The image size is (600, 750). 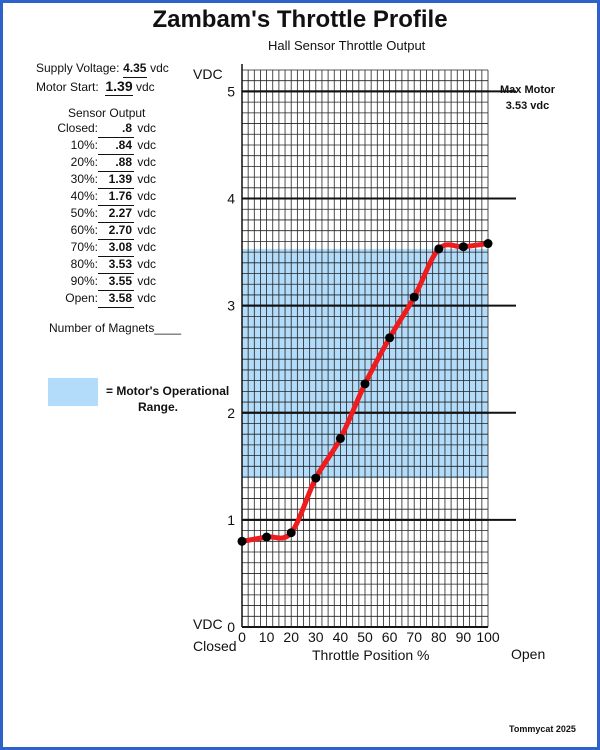 What do you see at coordinates (542, 729) in the screenshot?
I see `credit-text: Tommycat 2025` at bounding box center [542, 729].